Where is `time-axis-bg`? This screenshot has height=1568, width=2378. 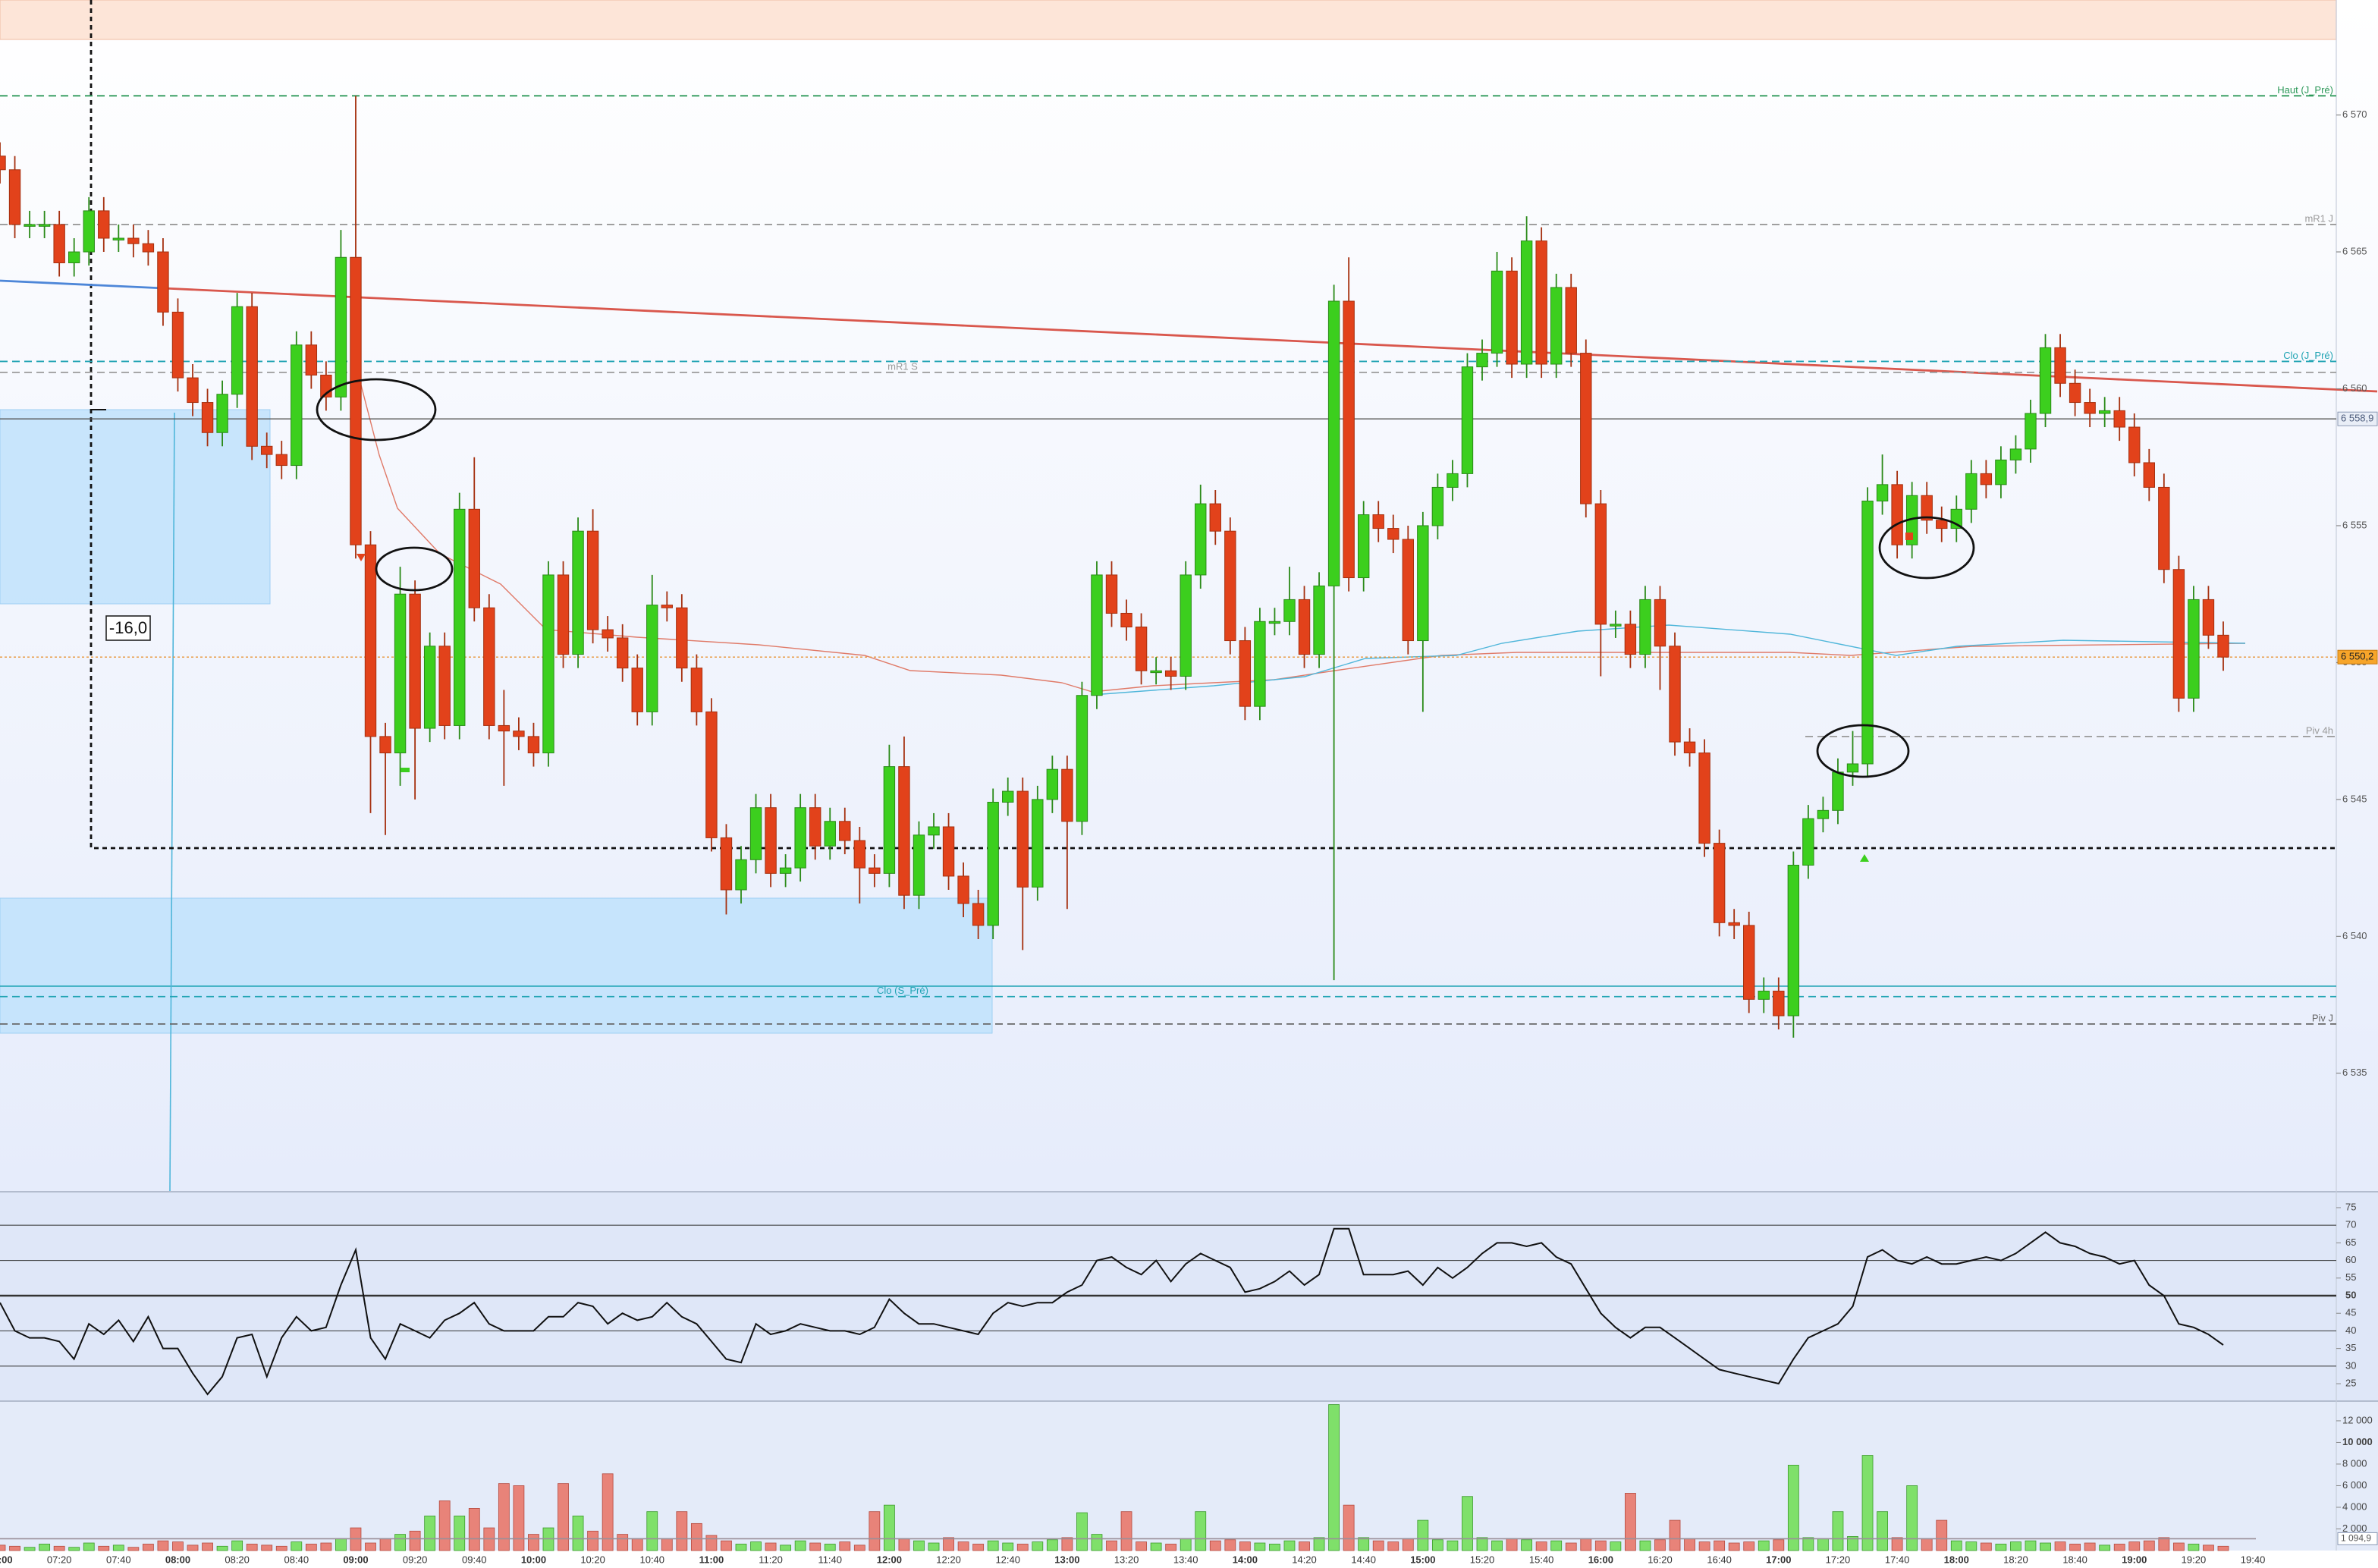 time-axis-bg is located at coordinates (1189, 1560).